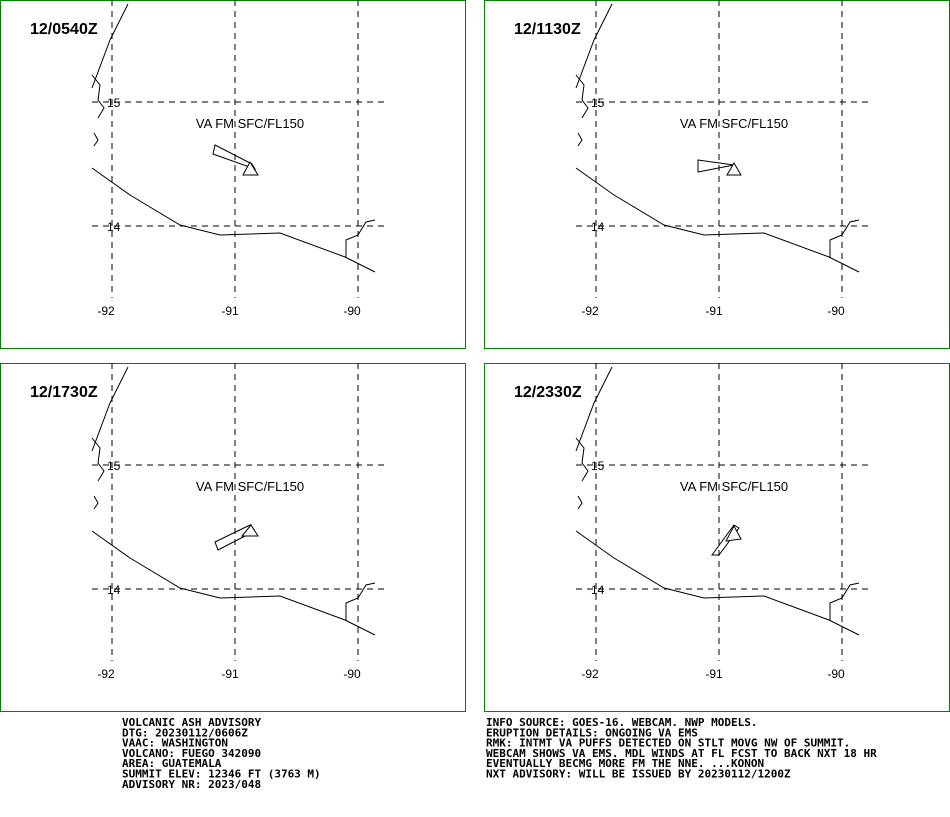  Describe the element at coordinates (548, 392) in the screenshot. I see `valid-time: 12/2330Z` at that location.